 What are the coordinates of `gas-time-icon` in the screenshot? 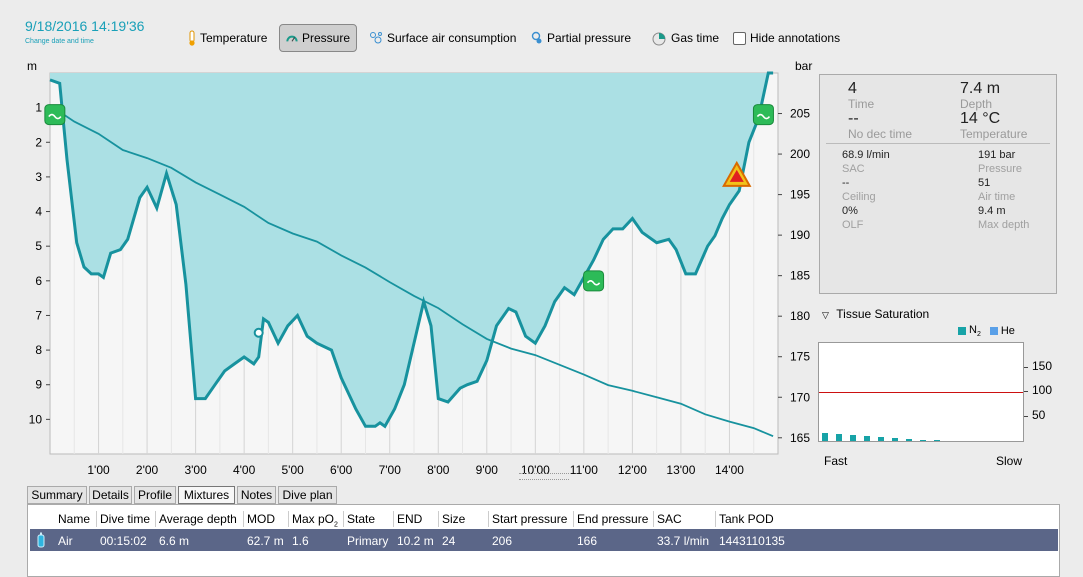 It's located at (659, 39).